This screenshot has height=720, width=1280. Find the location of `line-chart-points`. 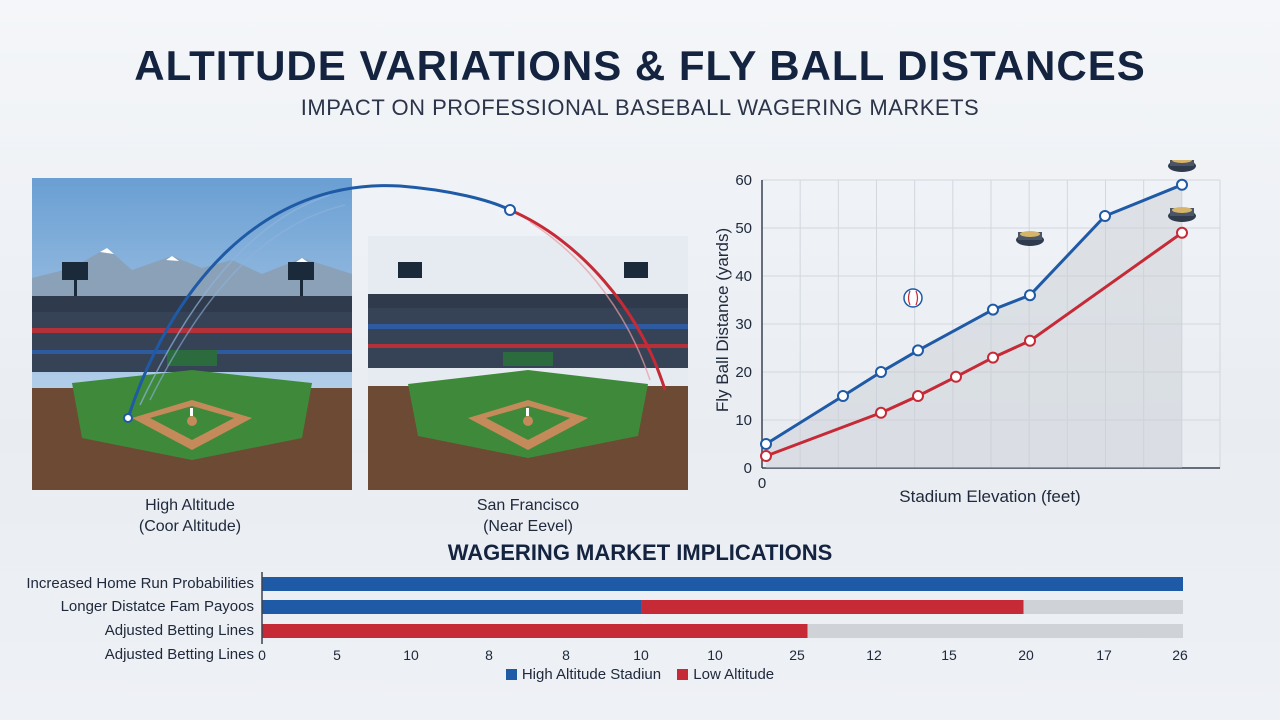

line-chart-points is located at coordinates (974, 320).